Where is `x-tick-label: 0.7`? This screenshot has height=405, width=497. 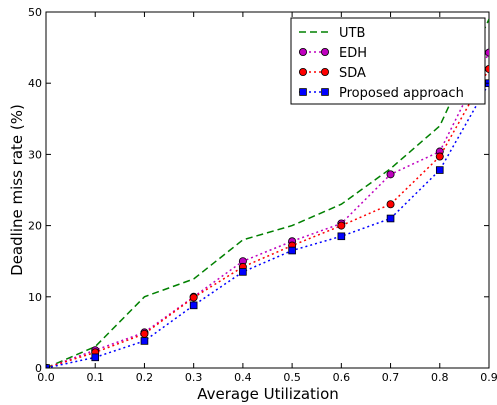
x-tick-label: 0.7 is located at coordinates (391, 377).